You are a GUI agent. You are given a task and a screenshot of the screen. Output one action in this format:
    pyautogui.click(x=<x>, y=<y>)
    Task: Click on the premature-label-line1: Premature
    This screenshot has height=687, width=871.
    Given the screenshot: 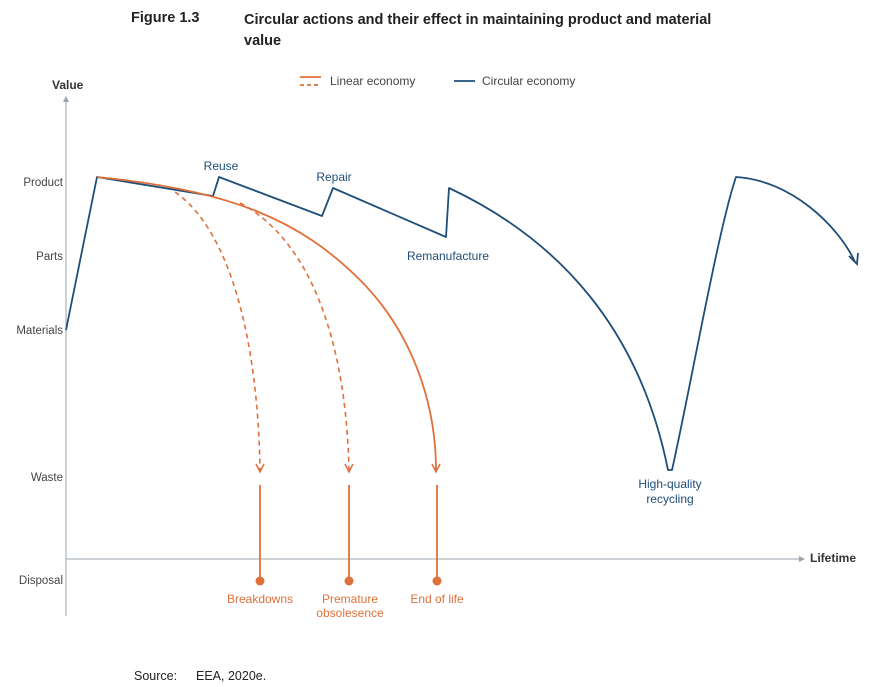 What is the action you would take?
    pyautogui.click(x=350, y=599)
    